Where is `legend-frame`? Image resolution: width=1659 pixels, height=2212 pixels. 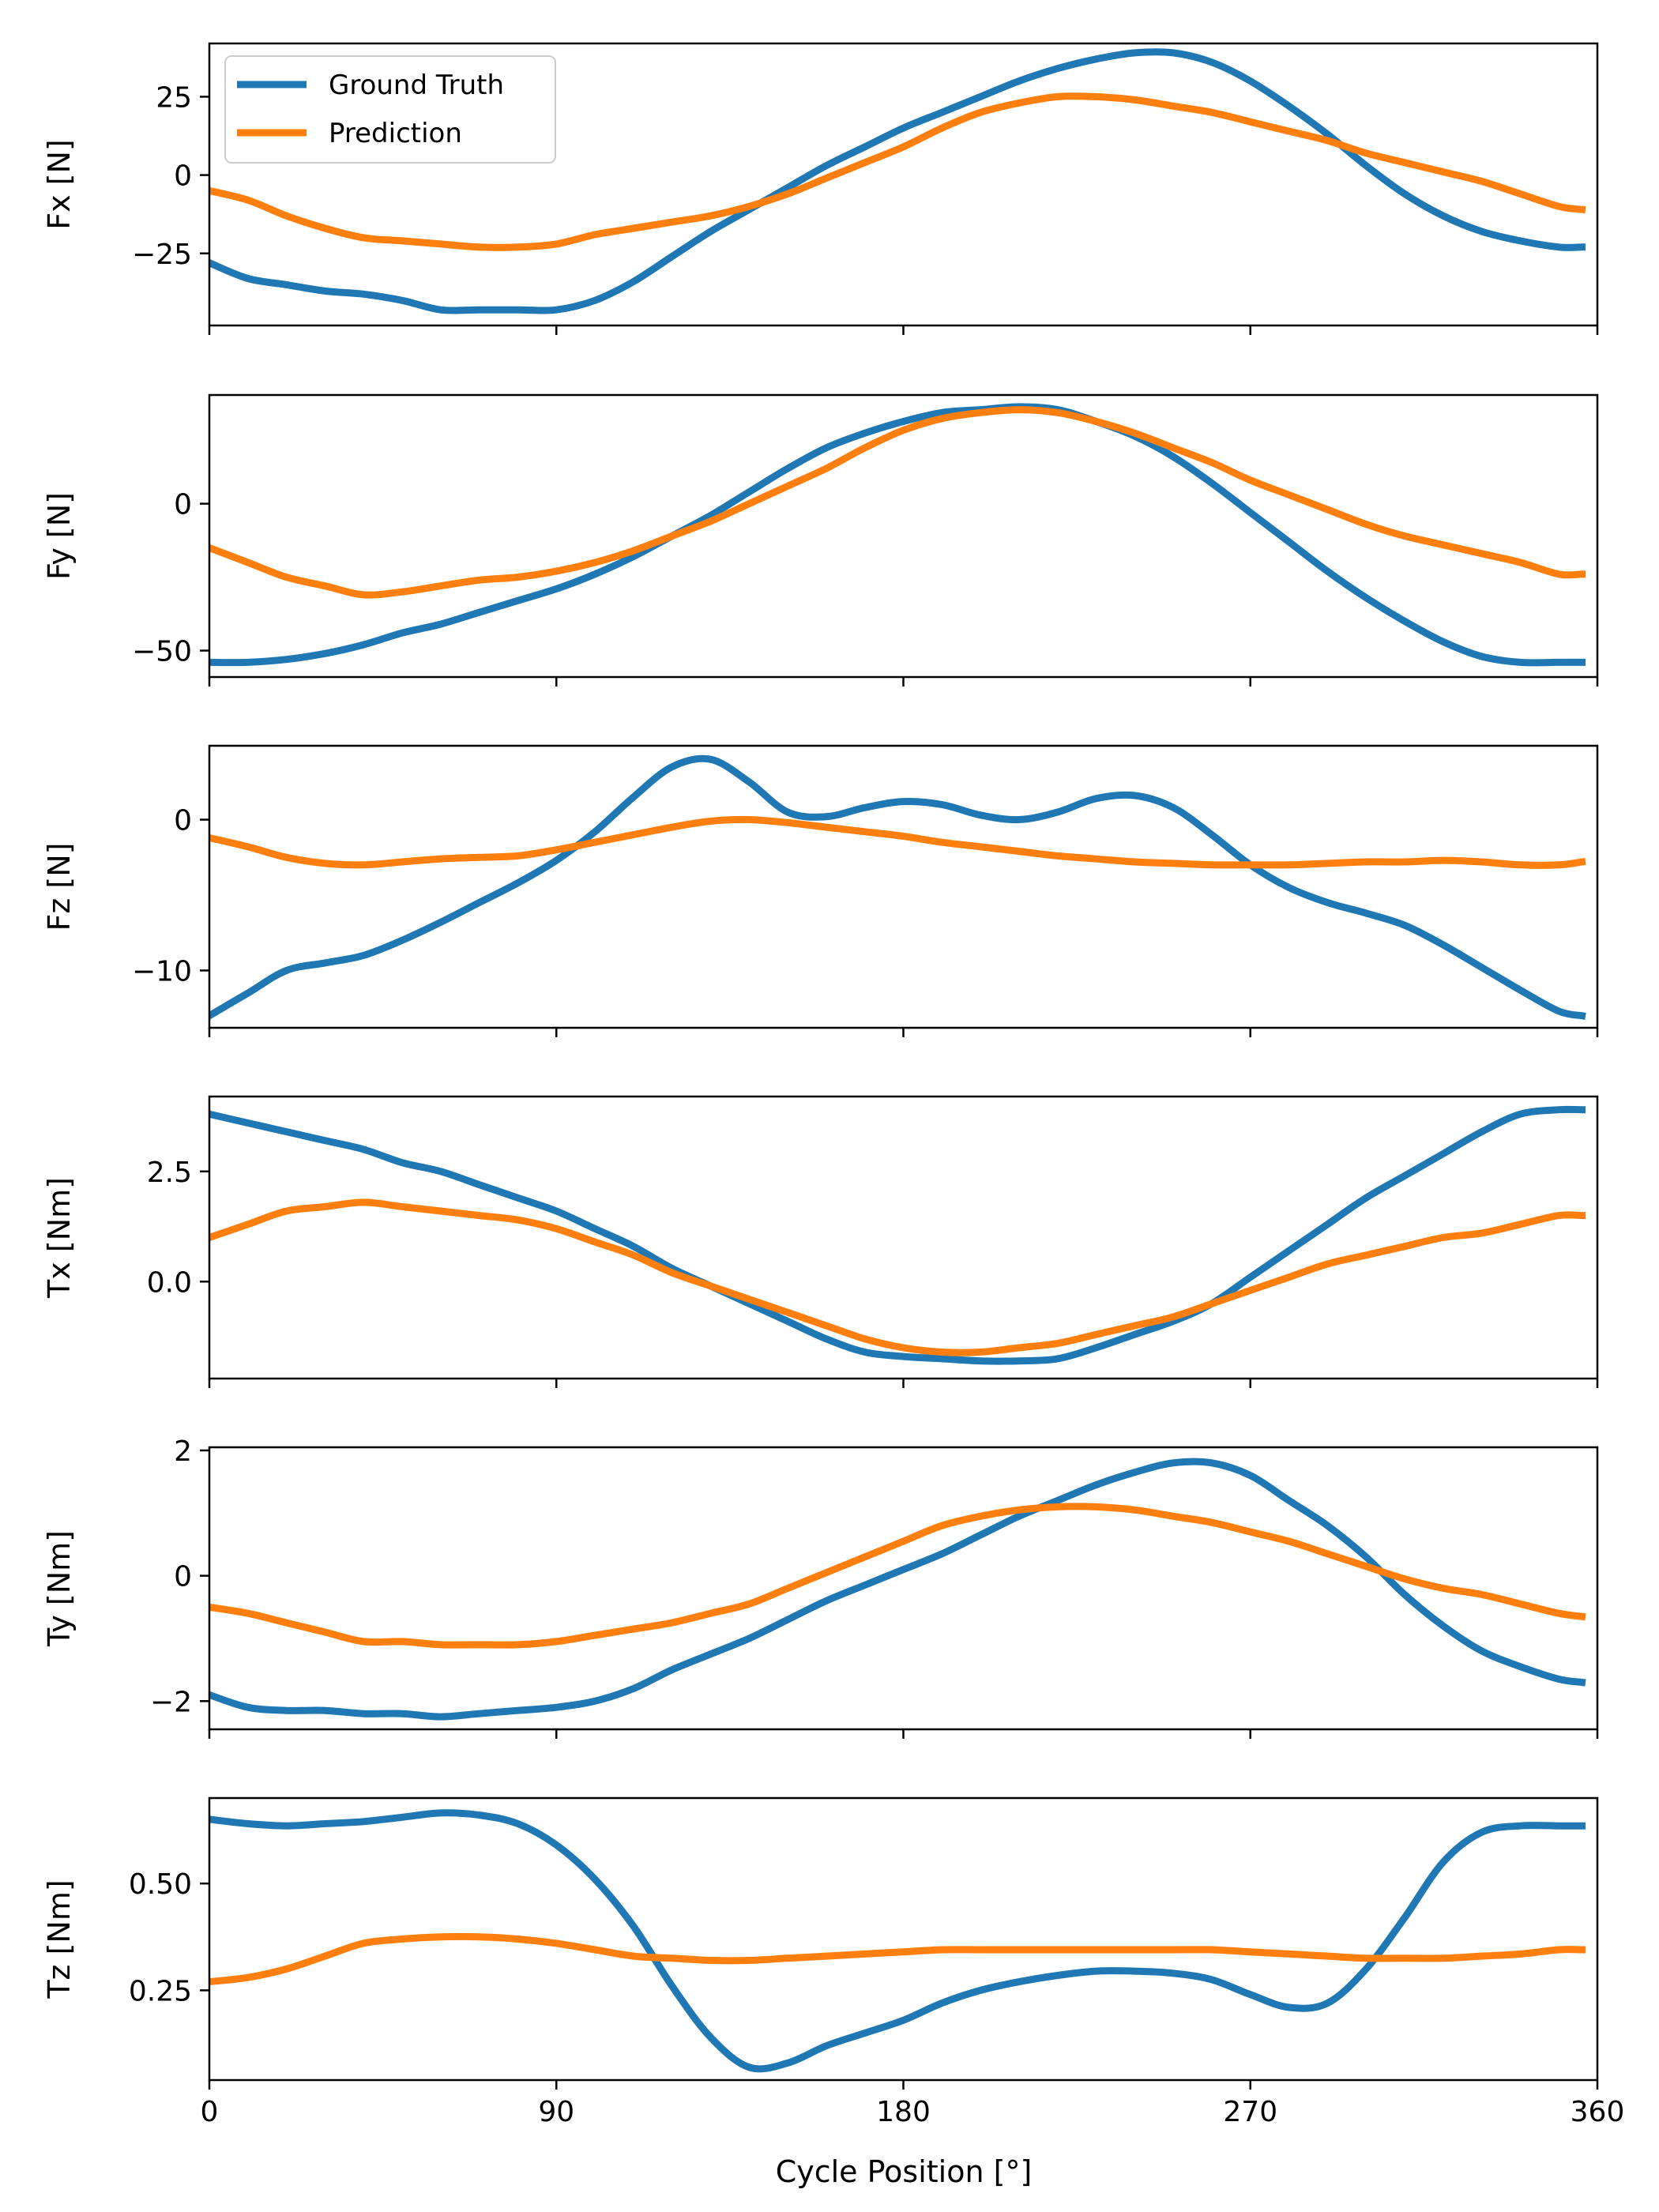
legend-frame is located at coordinates (390, 110).